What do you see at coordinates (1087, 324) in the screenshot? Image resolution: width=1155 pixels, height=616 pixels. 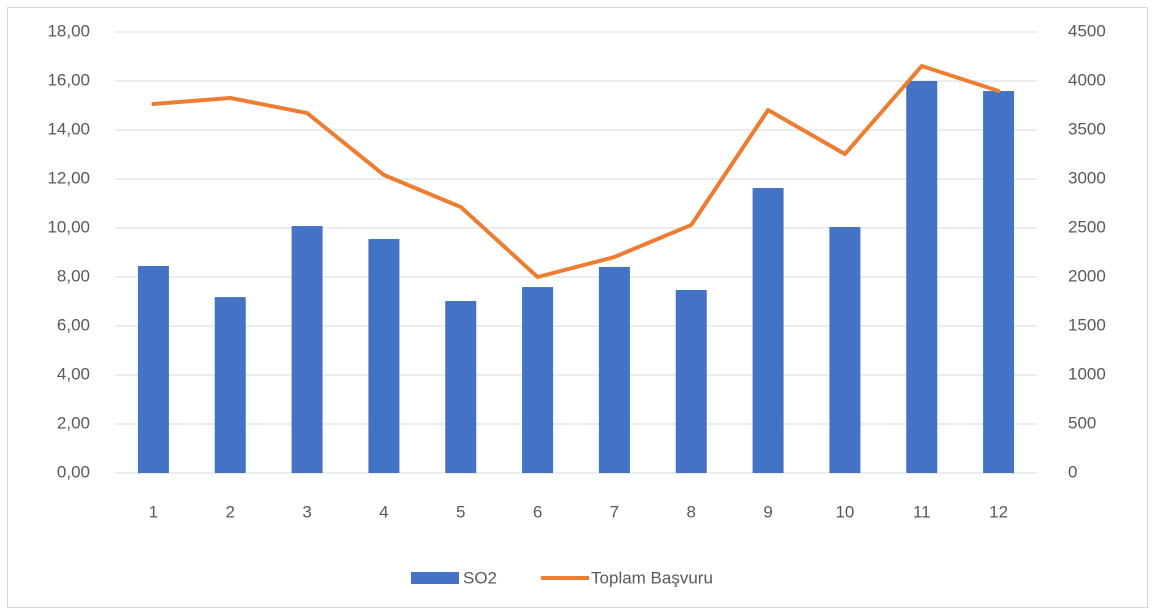 I see `y2-tick-label: 1500` at bounding box center [1087, 324].